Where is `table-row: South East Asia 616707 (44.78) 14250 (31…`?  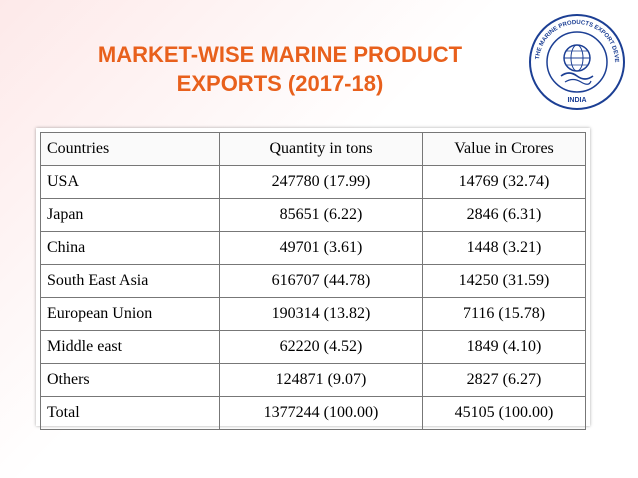
table-row: South East Asia 616707 (44.78) 14250 (31… is located at coordinates (313, 281).